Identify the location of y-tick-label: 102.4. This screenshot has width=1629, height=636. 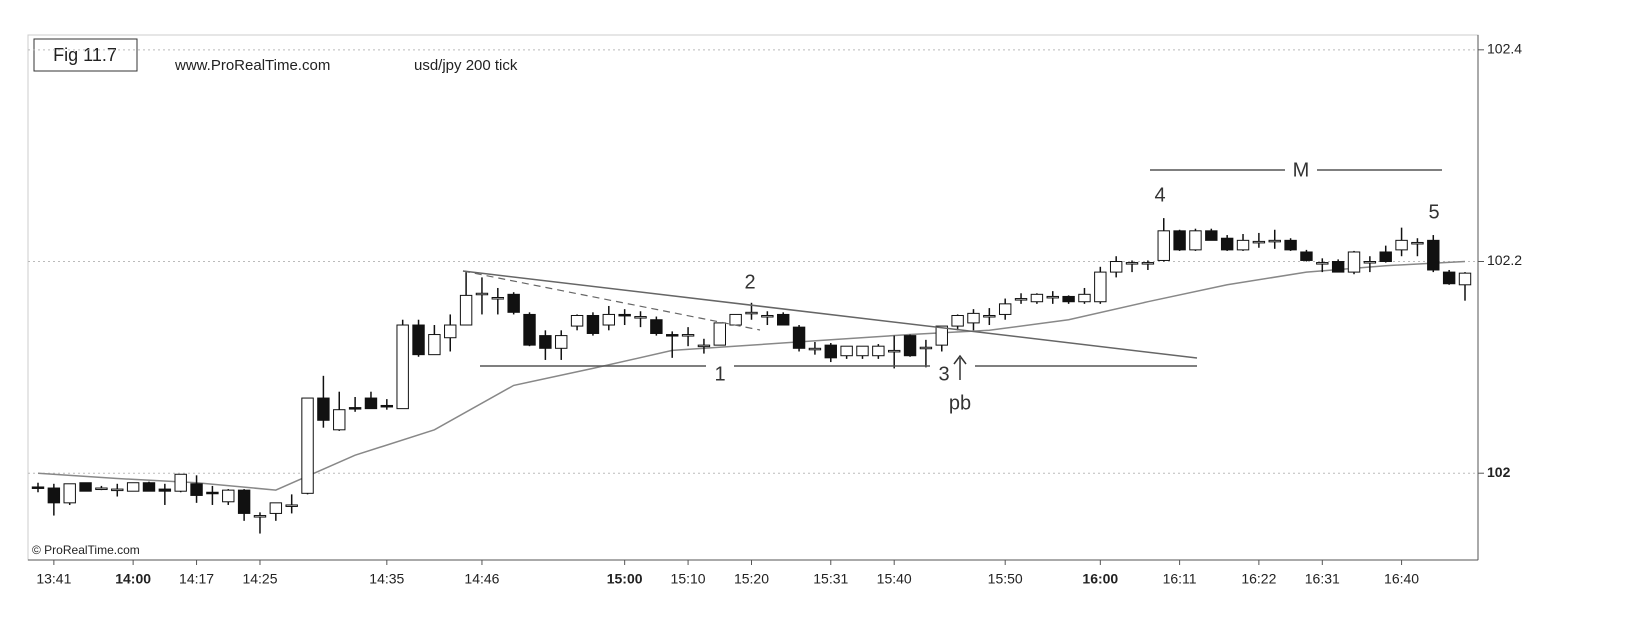
(1504, 49).